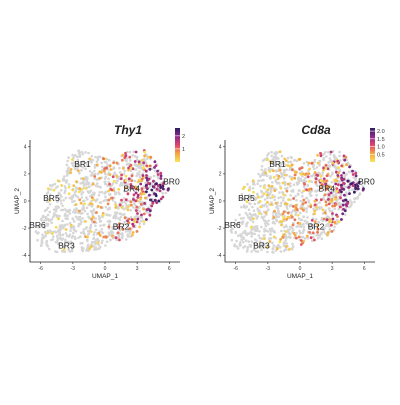 This screenshot has height=405, width=400. What do you see at coordinates (24, 256) in the screenshot?
I see `y-tick-label: -4` at bounding box center [24, 256].